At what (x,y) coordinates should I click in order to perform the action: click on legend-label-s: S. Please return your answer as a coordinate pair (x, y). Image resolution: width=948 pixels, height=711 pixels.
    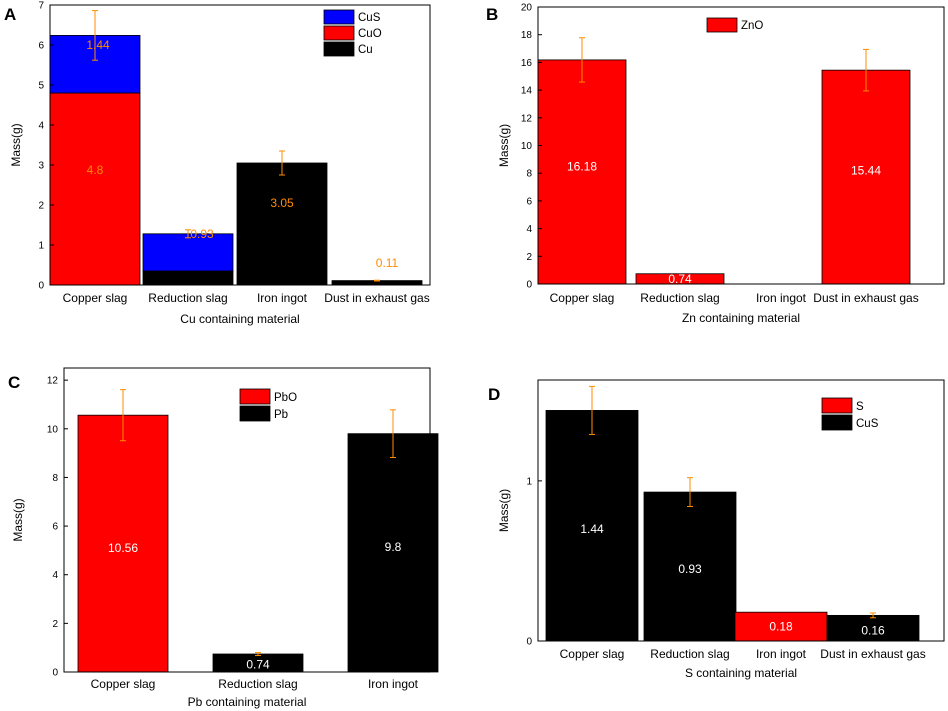
    Looking at the image, I should click on (860, 407).